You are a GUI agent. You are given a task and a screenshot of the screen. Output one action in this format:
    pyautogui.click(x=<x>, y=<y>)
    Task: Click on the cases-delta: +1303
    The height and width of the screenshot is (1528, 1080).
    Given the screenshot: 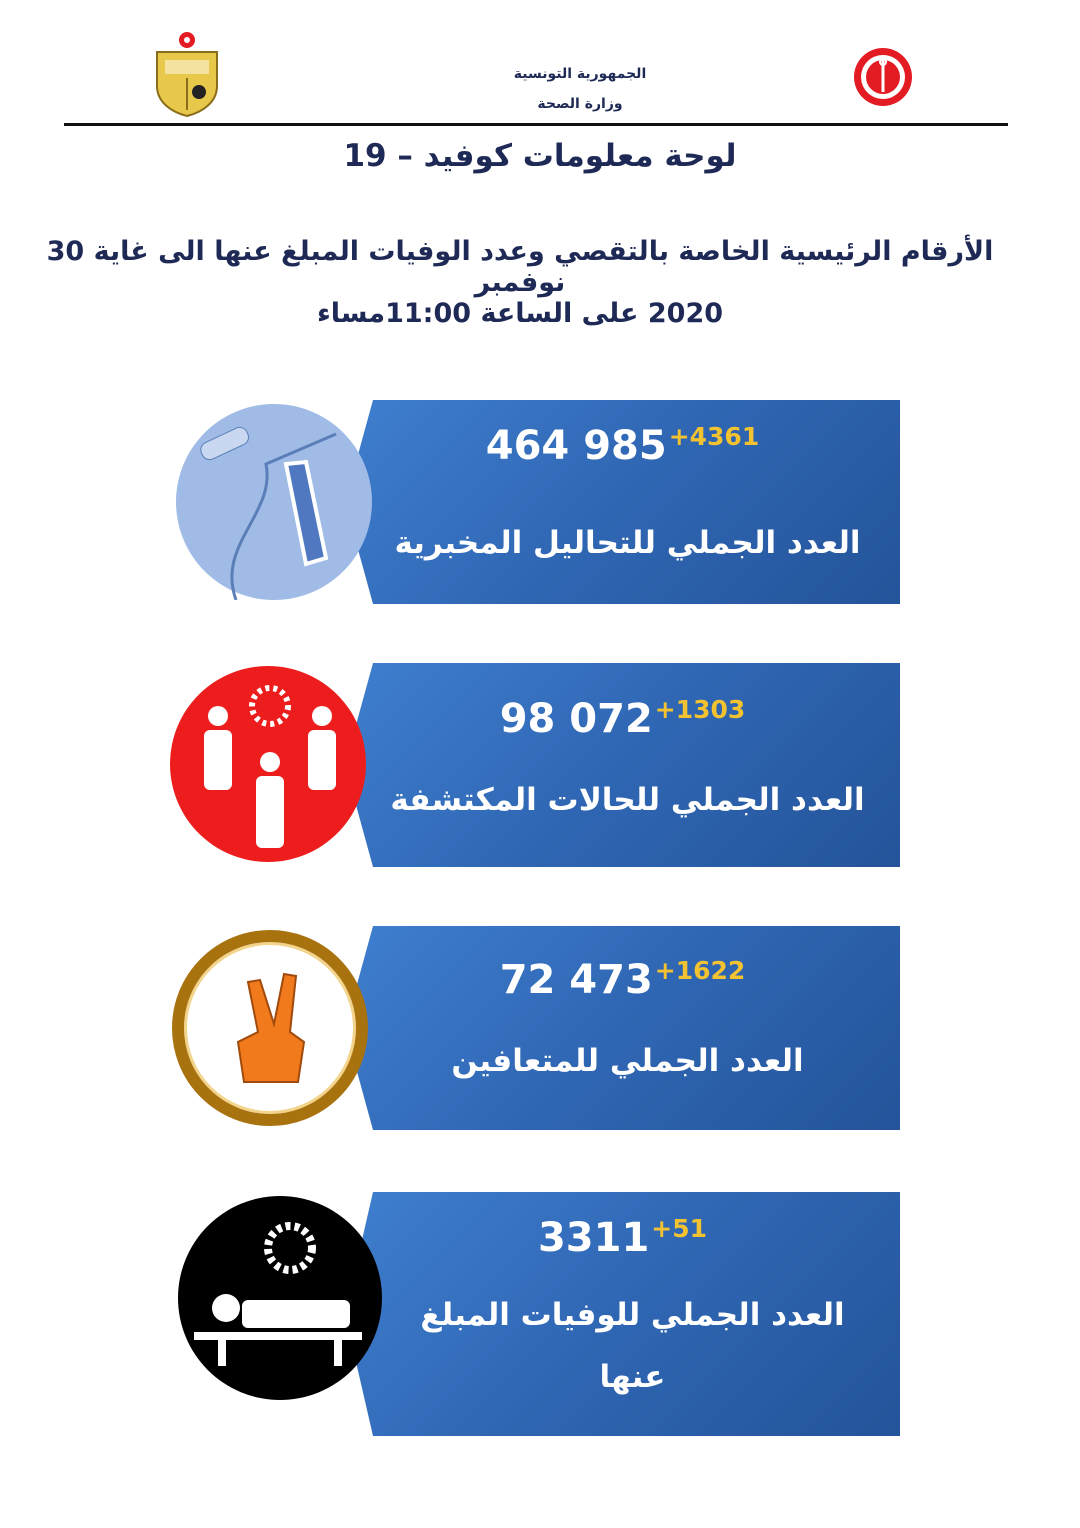 What is the action you would take?
    pyautogui.click(x=700, y=709)
    